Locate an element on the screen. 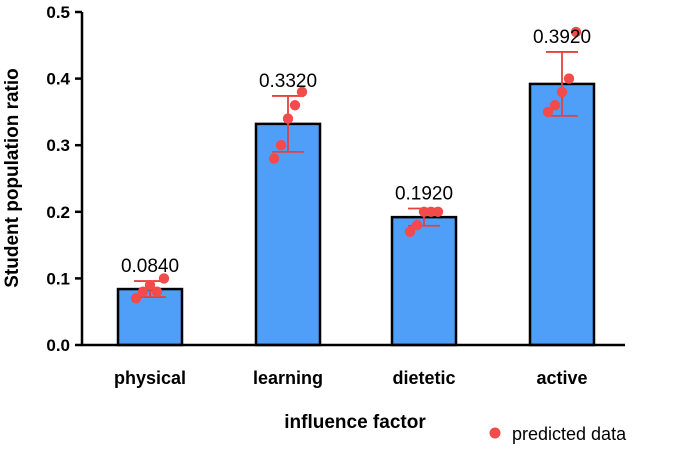 The image size is (685, 450). x-tick-label-physical: physical is located at coordinates (150, 378).